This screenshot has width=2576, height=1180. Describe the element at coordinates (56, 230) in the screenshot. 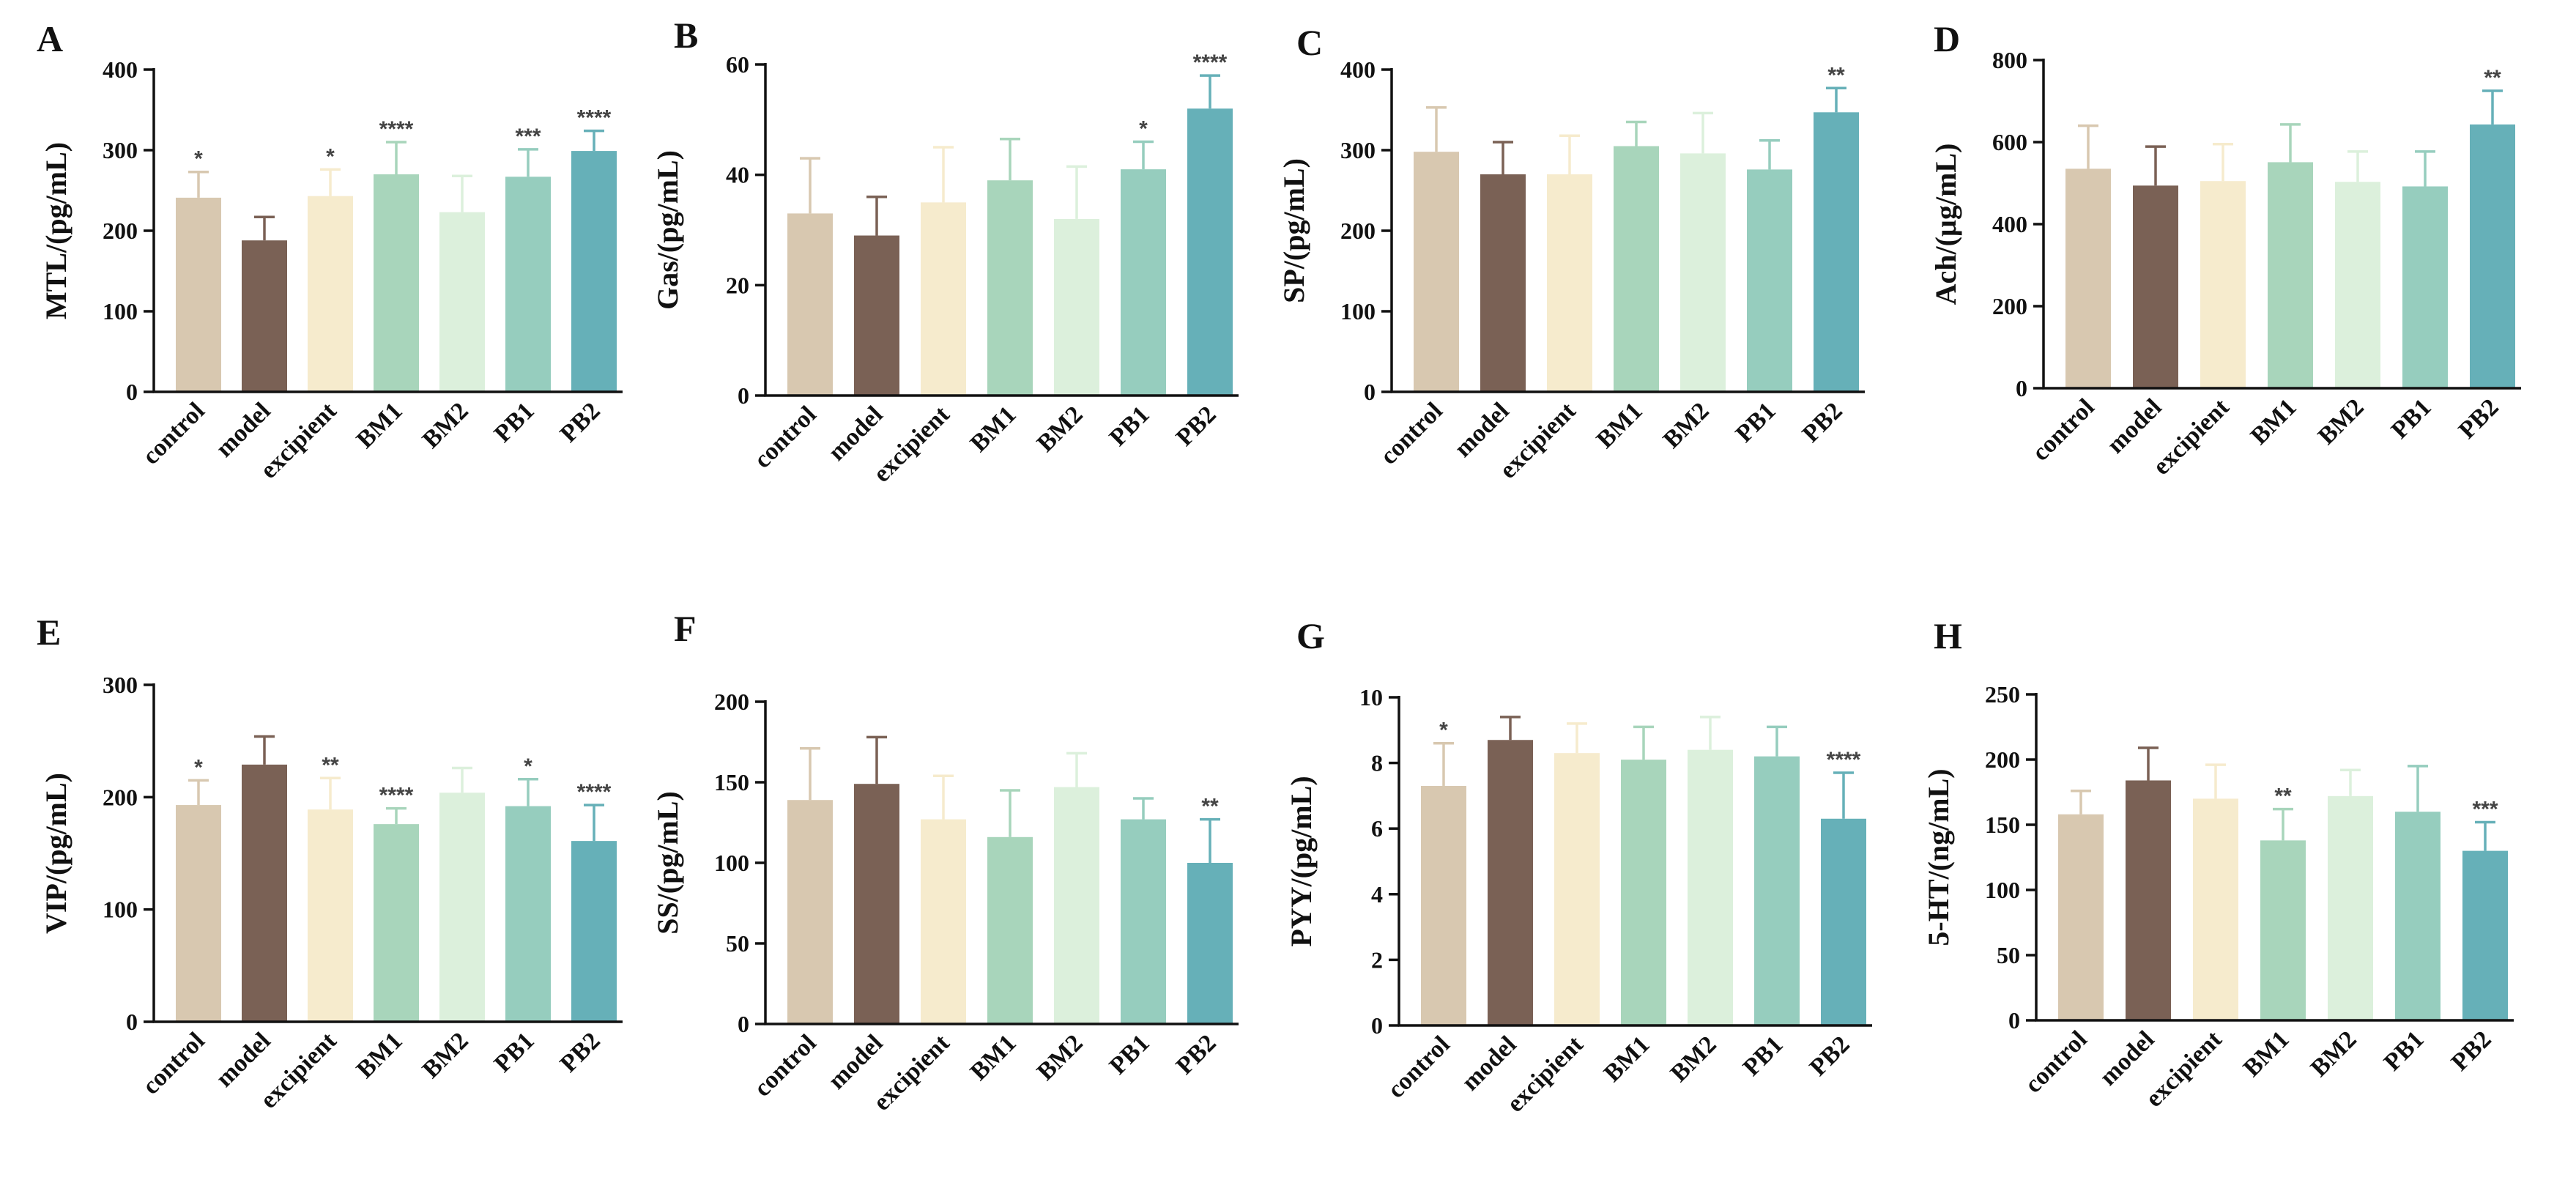

I see `y-axis-label: MTL/(pg/mL)` at that location.